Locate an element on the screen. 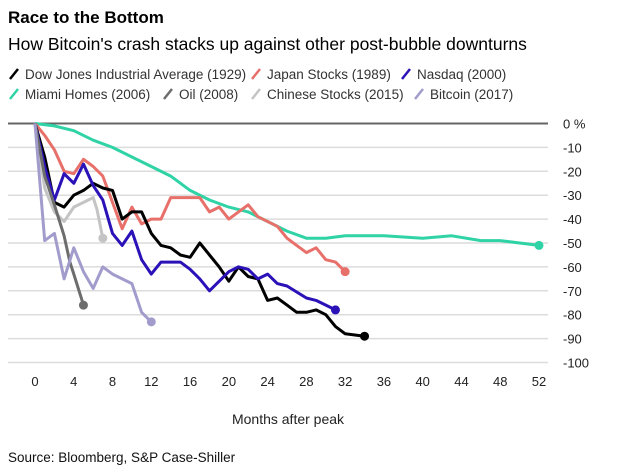  x-axis-ticks: 0 4 8 12 16 20 24 28 32 36 40 44 48 52 is located at coordinates (288, 381).